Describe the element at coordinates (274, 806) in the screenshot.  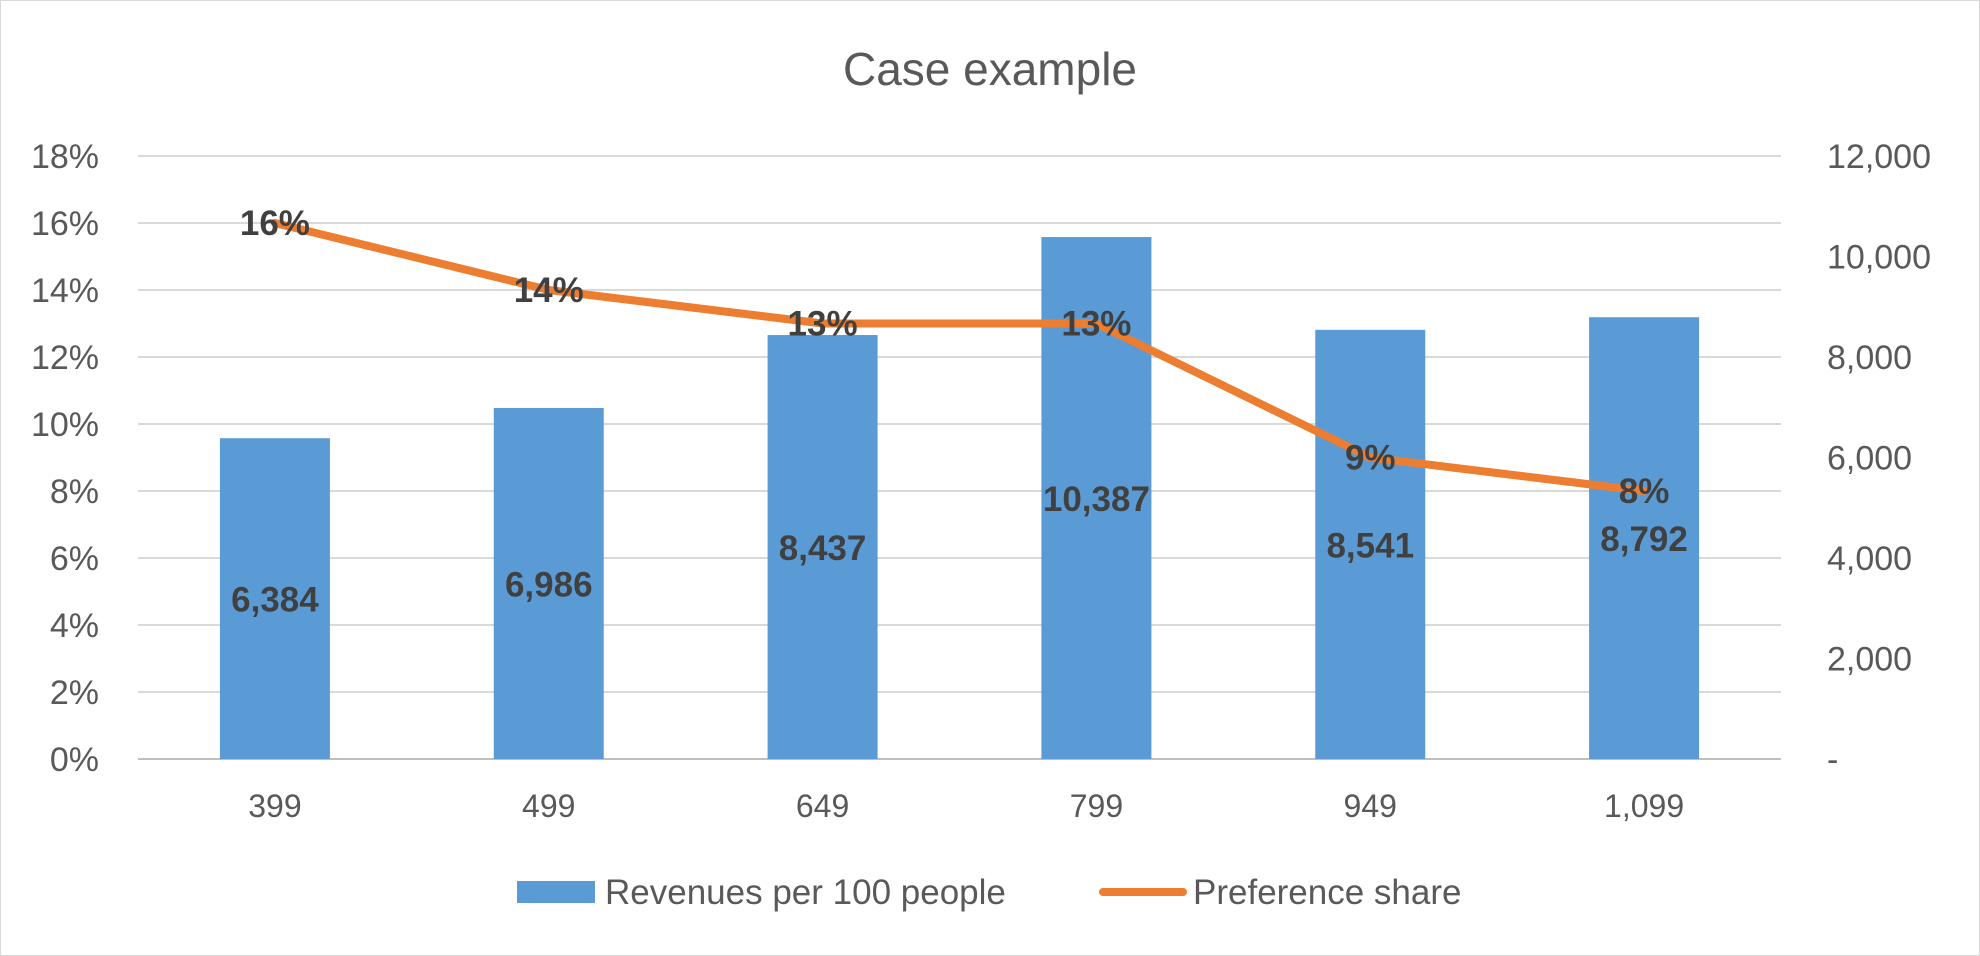
I see `x-tick-label: 399` at that location.